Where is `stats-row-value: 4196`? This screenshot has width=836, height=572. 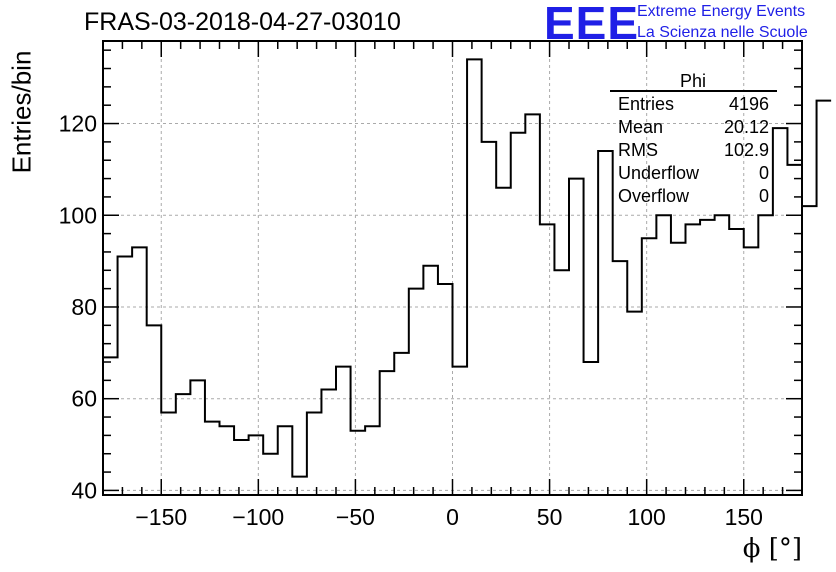
stats-row-value: 4196 is located at coordinates (749, 104).